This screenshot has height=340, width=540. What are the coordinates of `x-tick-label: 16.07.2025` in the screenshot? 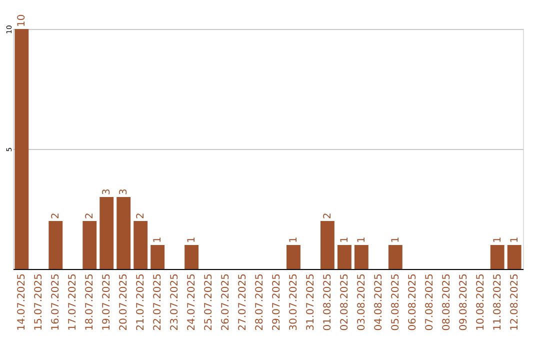 It's located at (56, 302).